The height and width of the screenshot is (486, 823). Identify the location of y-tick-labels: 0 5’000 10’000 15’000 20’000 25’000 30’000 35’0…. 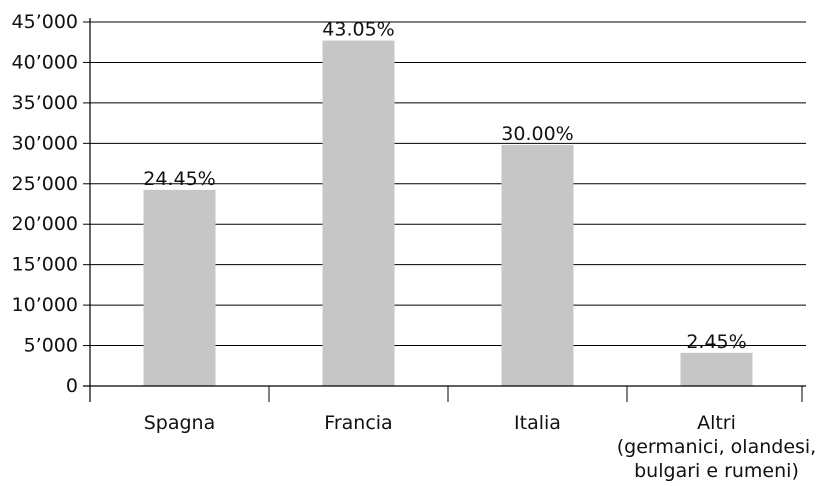
(45, 204).